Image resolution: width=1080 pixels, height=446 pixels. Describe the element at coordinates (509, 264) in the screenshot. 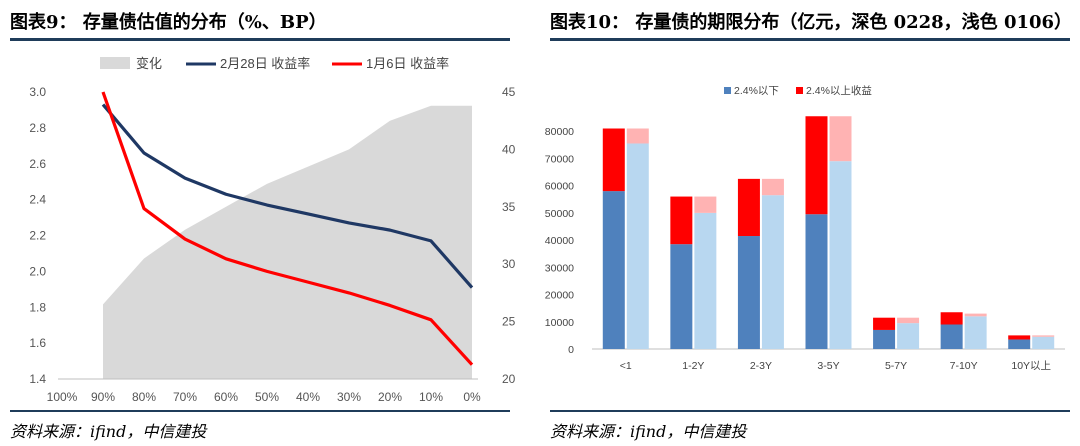

I see `y2-tick-label: 30` at that location.